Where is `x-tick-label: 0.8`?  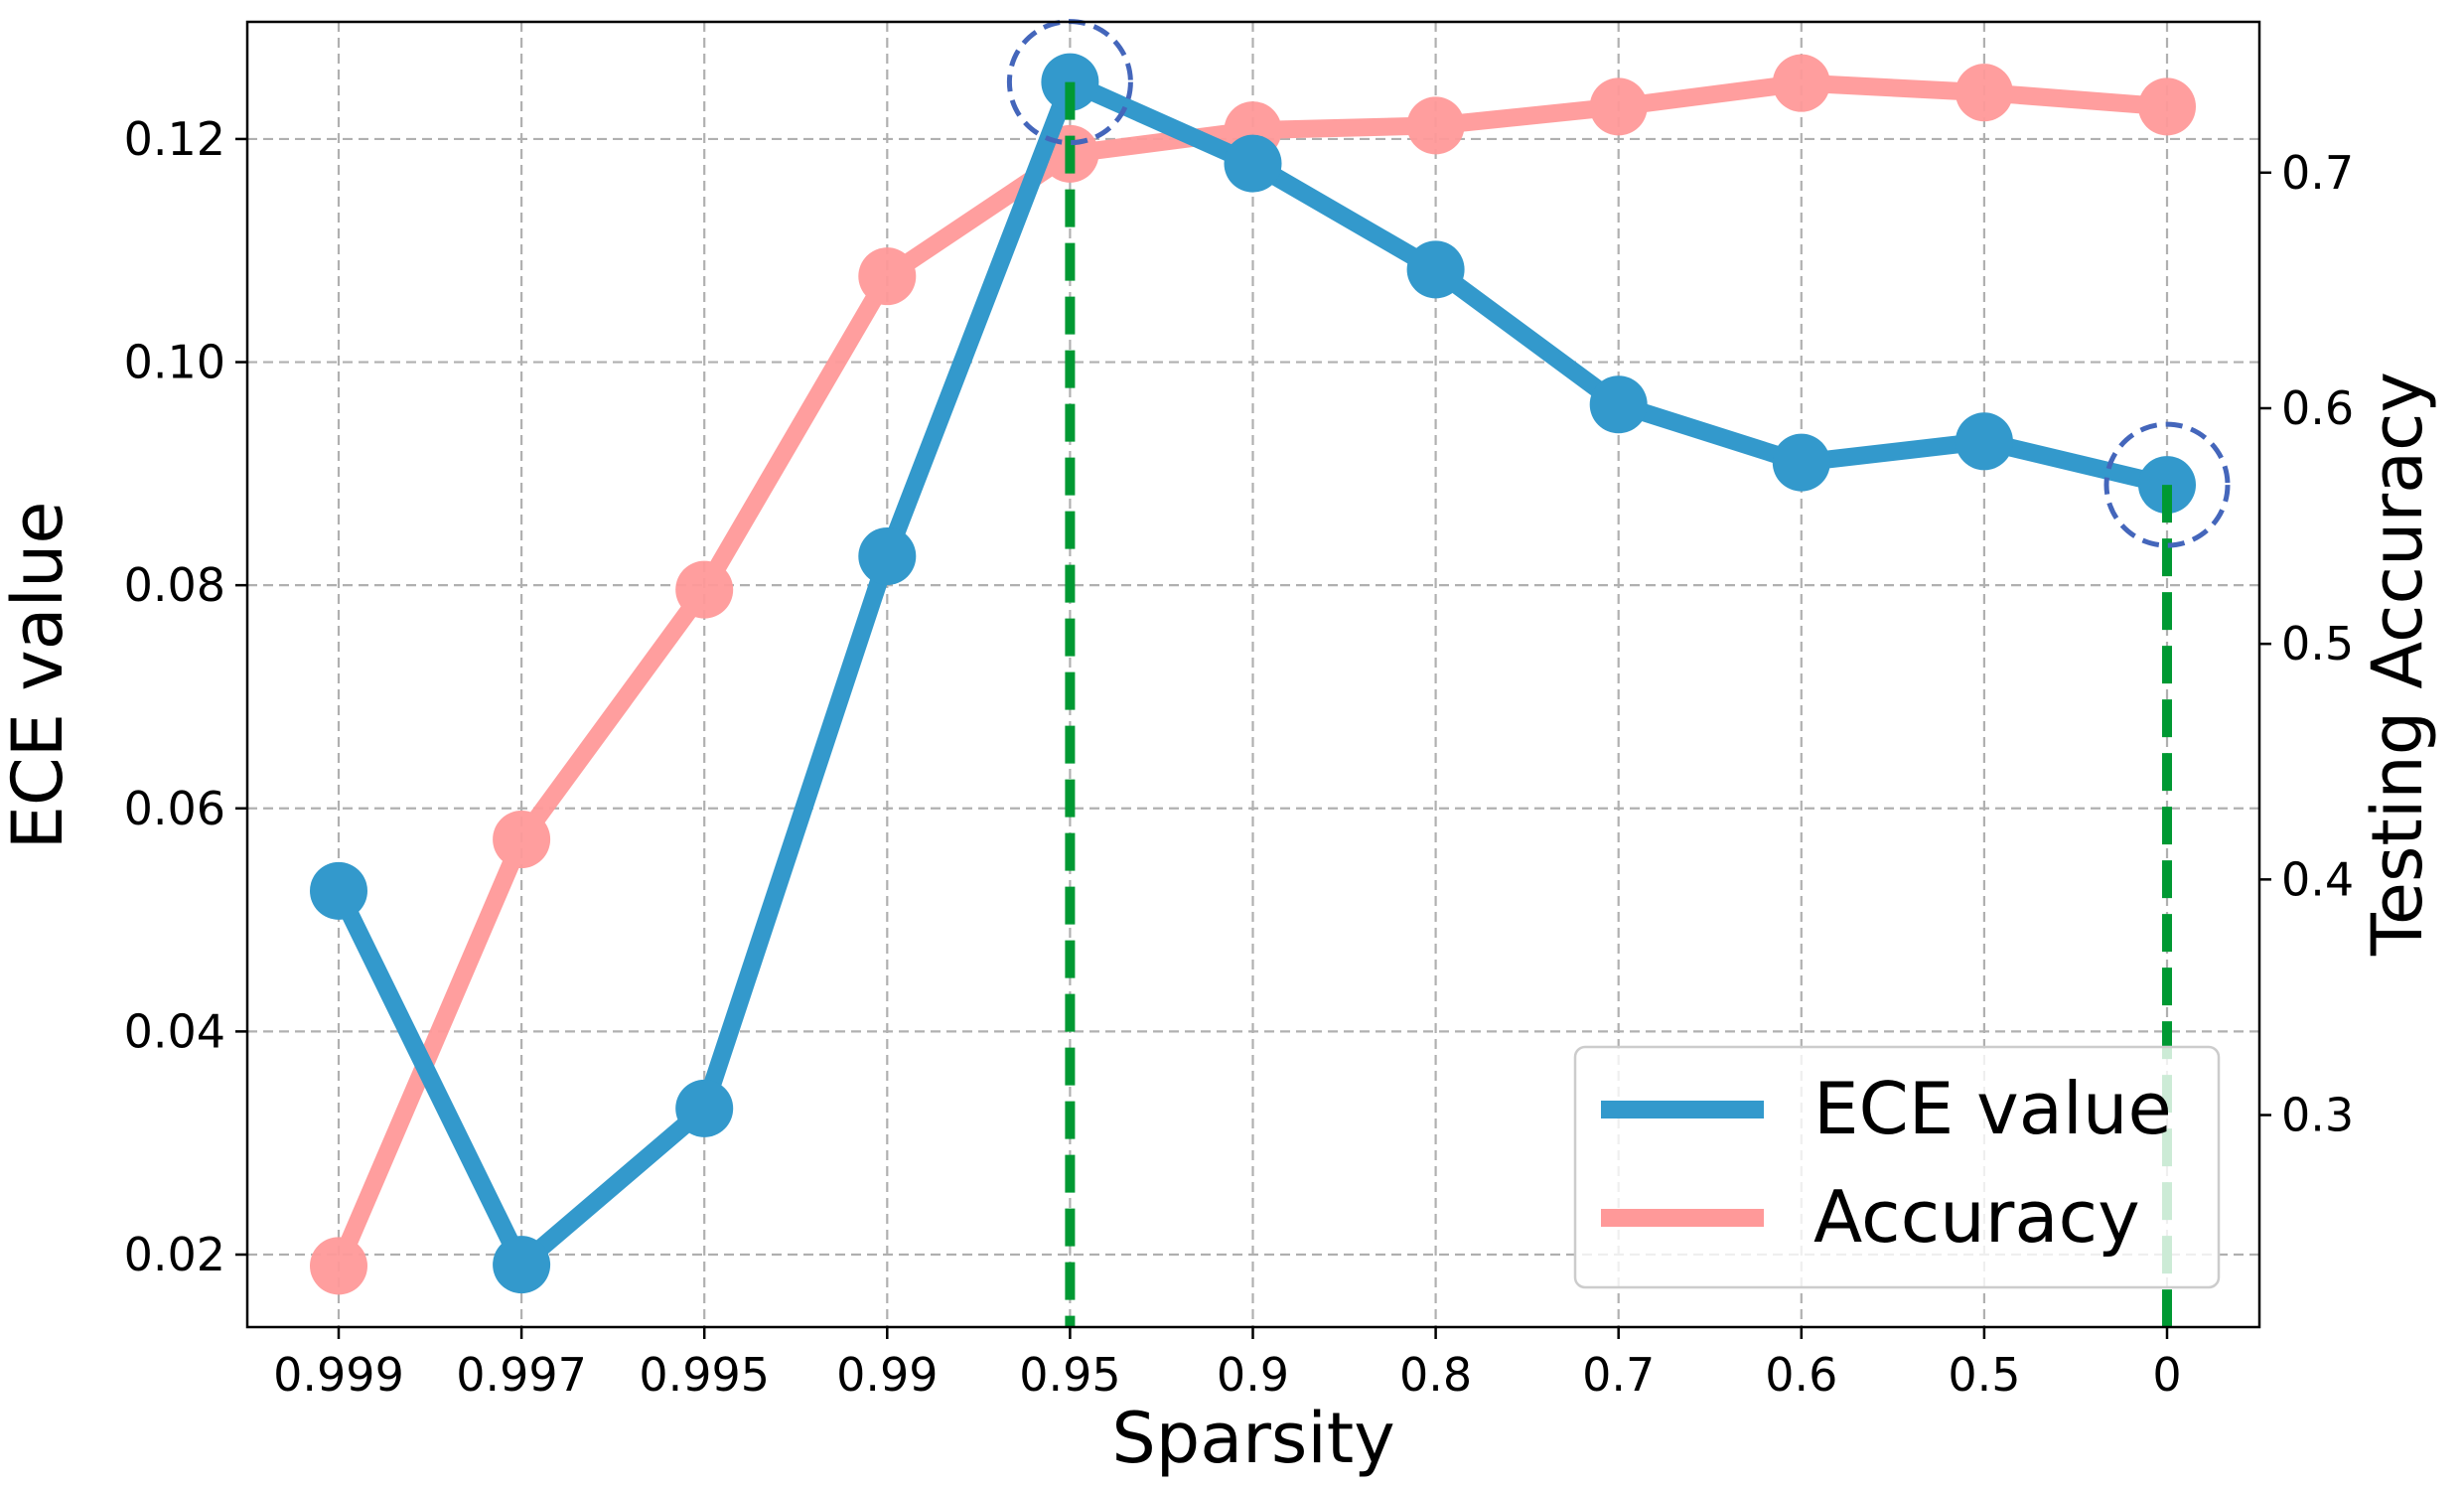
x-tick-label: 0.8 is located at coordinates (1435, 1375).